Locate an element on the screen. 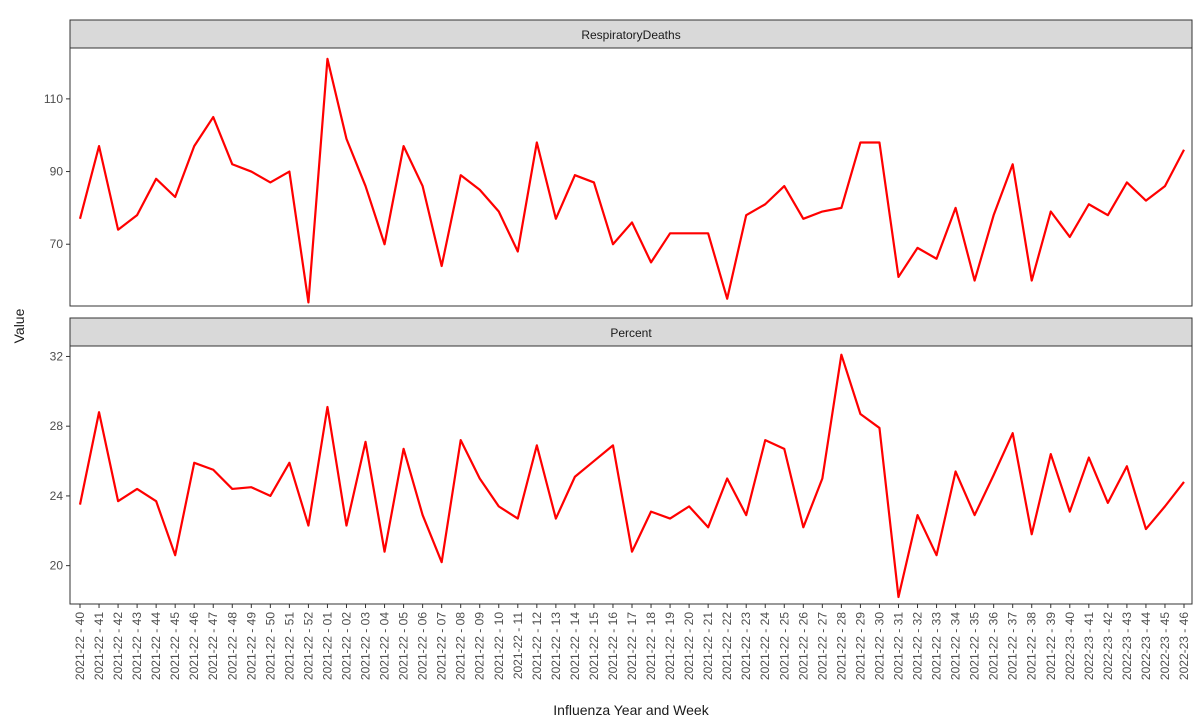 The width and height of the screenshot is (1193, 722). y-axis-title: Value is located at coordinates (19, 325).